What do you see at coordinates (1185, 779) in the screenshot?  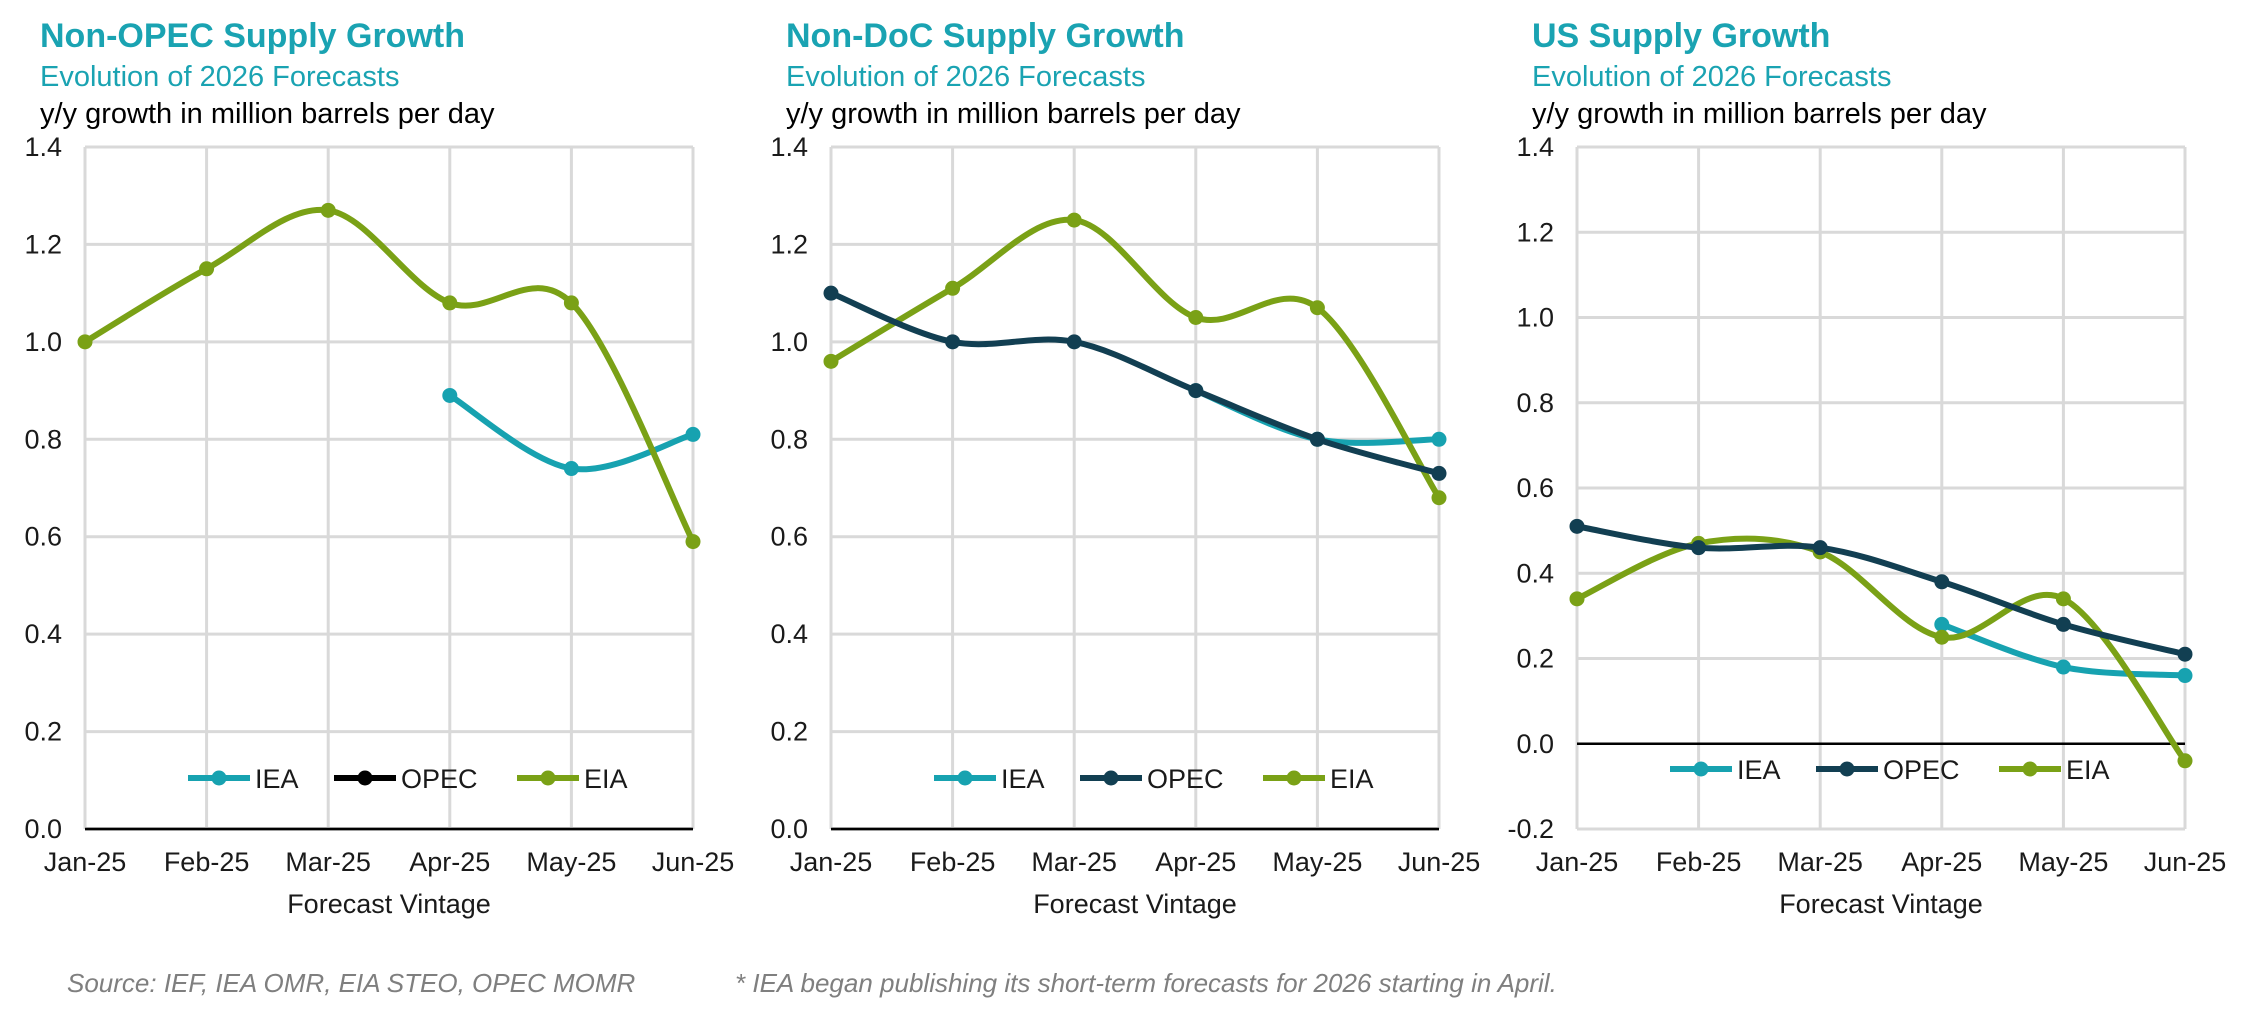 I see `legend-label-opec: OPEC` at bounding box center [1185, 779].